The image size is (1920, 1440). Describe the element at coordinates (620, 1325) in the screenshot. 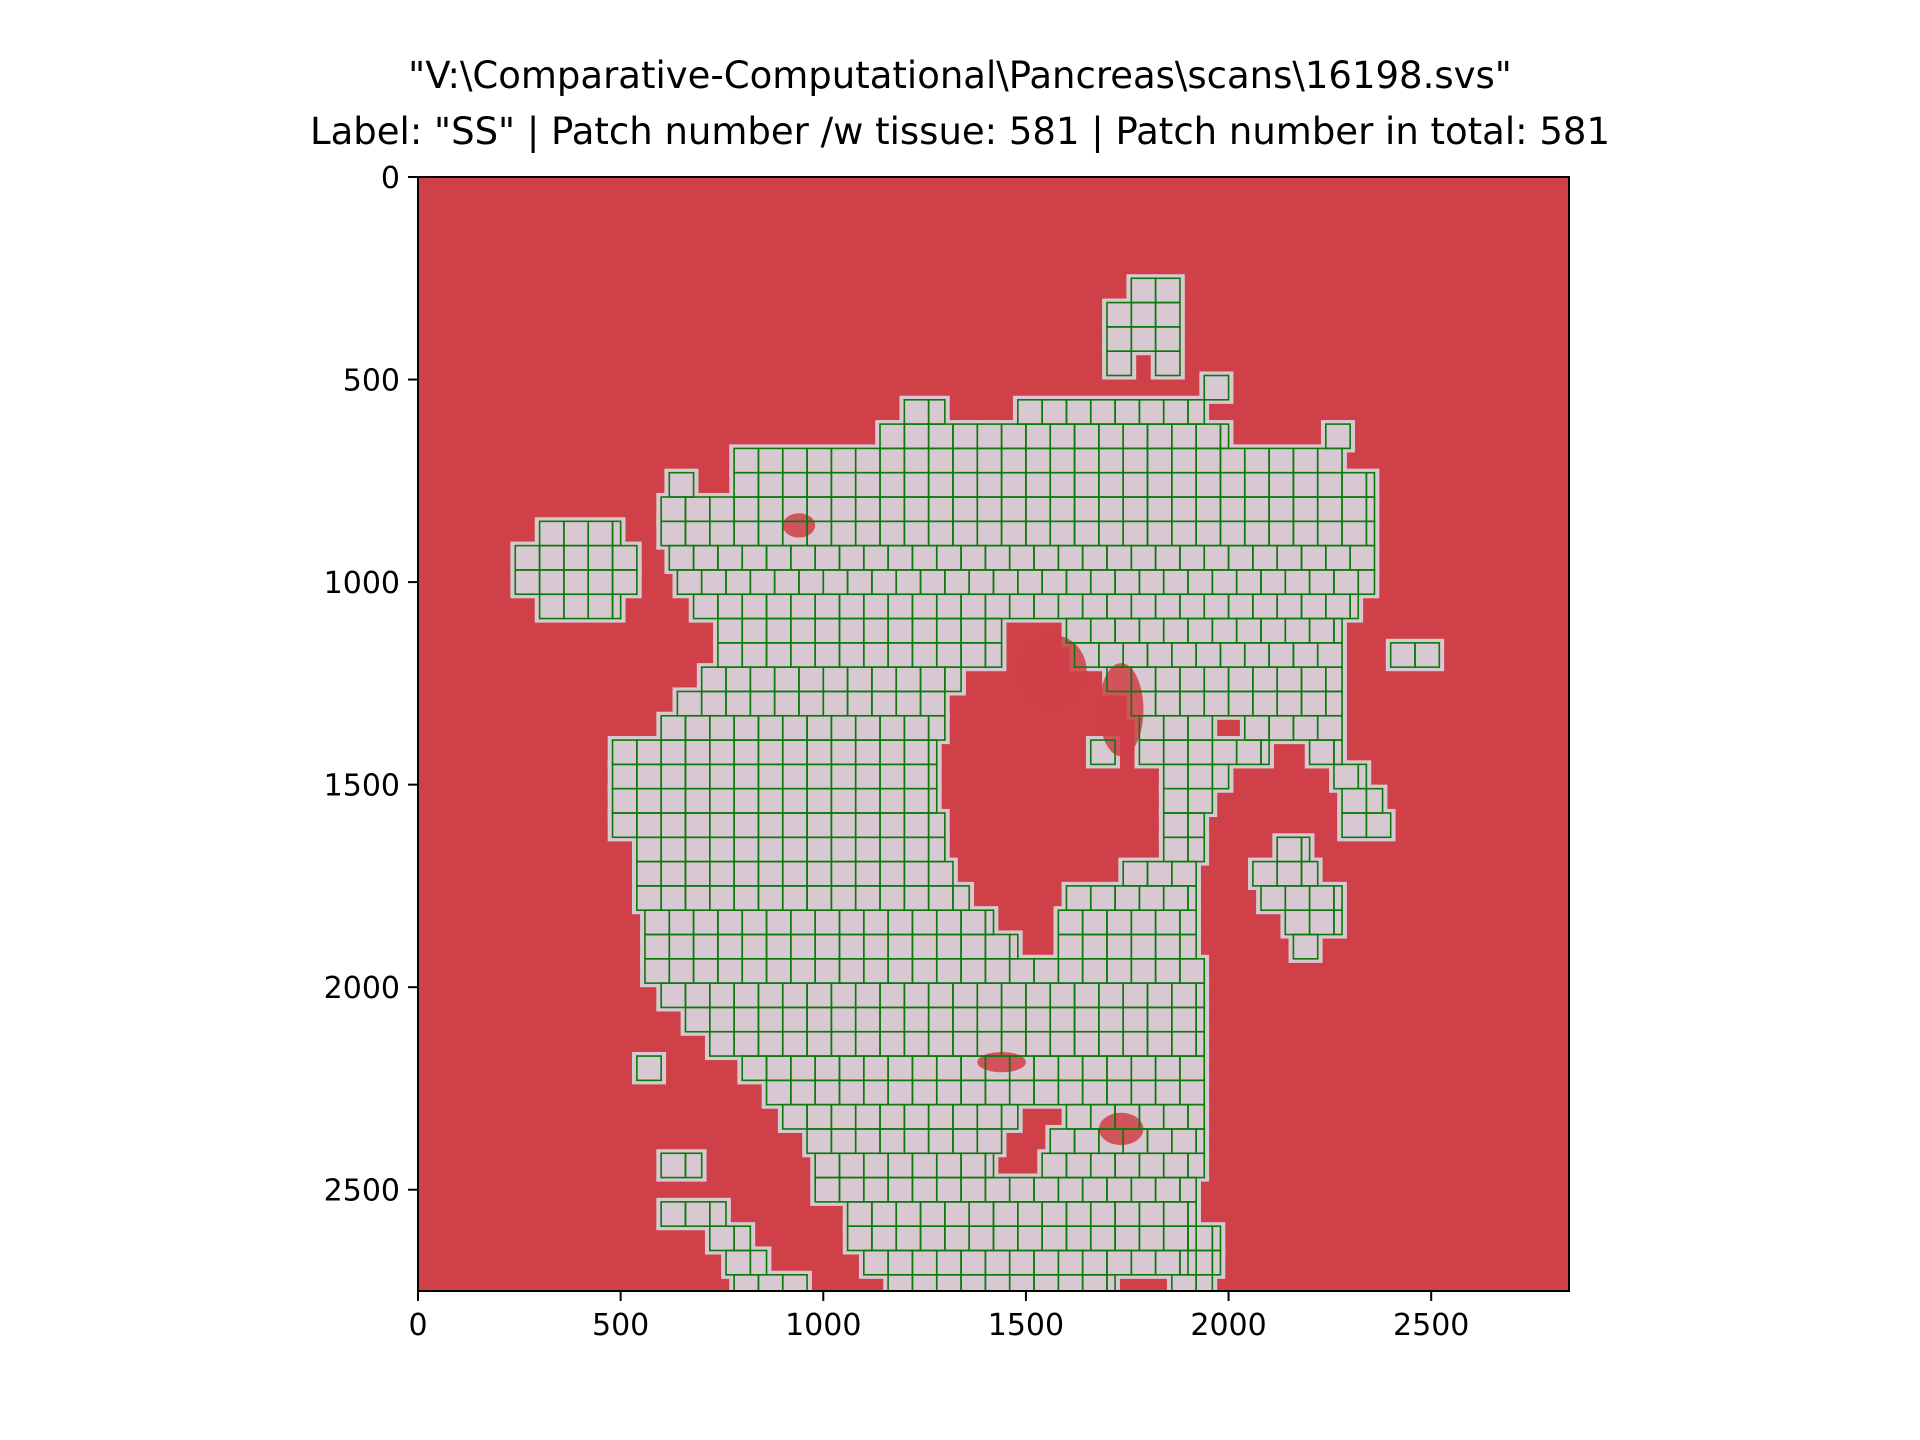

I see `x-tick-label: 500` at that location.